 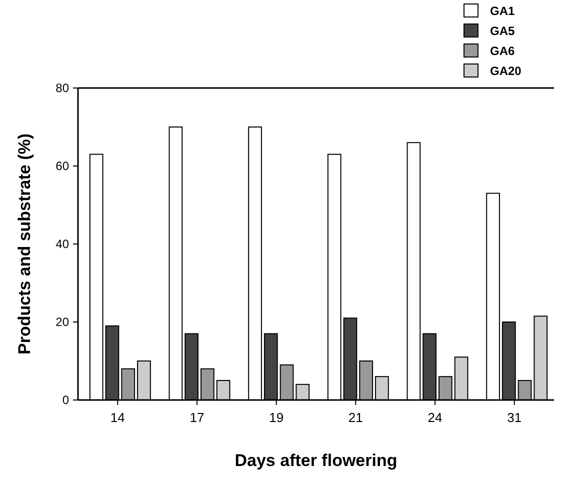 I want to click on x-tick-label: 24, so click(x=435, y=417).